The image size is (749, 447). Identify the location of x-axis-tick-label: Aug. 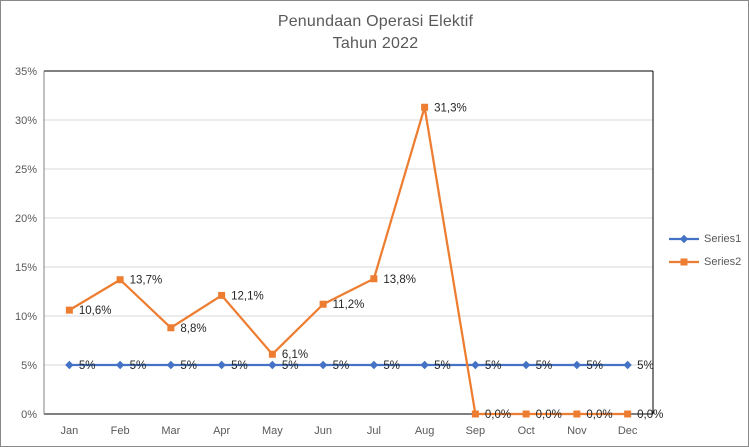
(425, 431).